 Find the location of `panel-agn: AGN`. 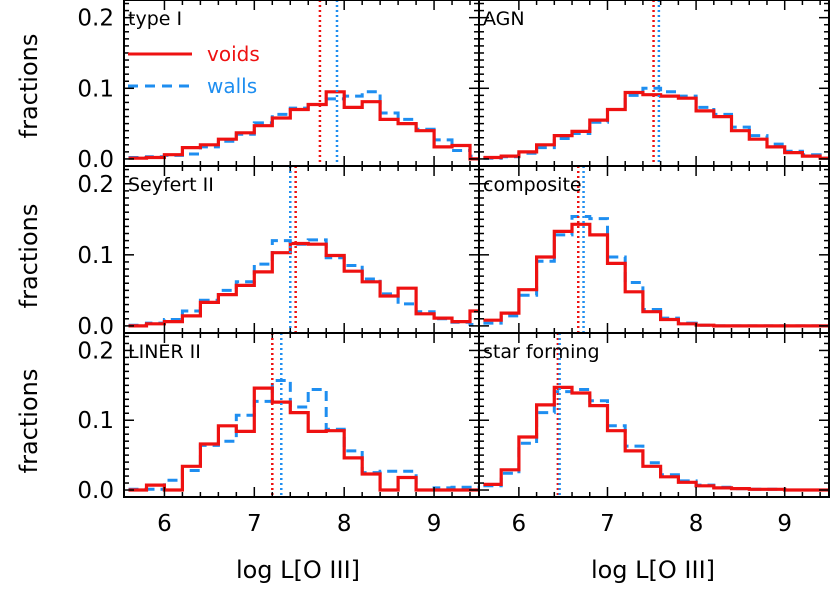

panel-agn: AGN is located at coordinates (654, 83).